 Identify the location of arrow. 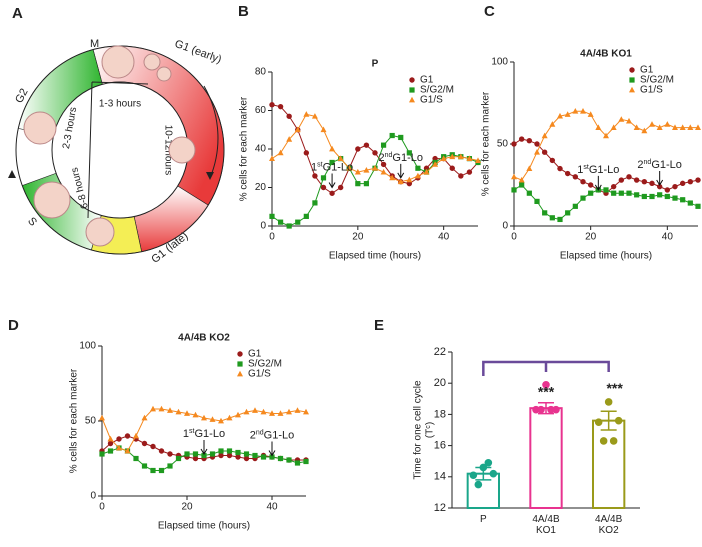
(211, 132).